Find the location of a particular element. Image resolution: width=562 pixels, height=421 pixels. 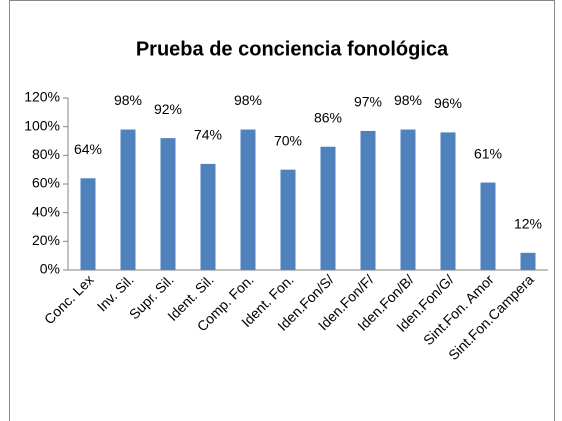

value-label: 92% is located at coordinates (168, 109).